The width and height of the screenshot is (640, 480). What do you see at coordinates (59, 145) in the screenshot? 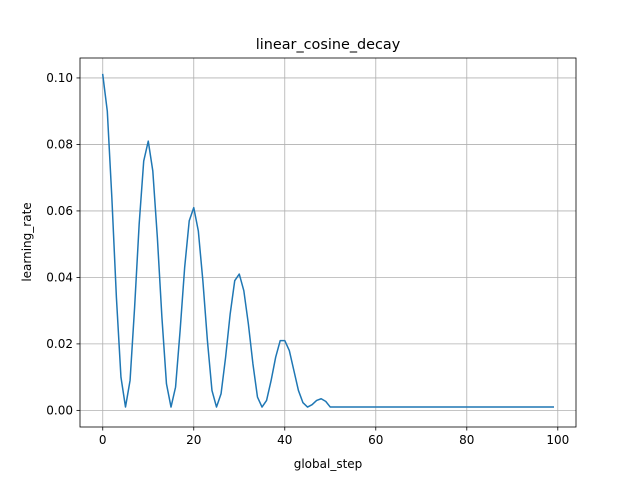
I see `y-tick-label: 0.08` at bounding box center [59, 145].